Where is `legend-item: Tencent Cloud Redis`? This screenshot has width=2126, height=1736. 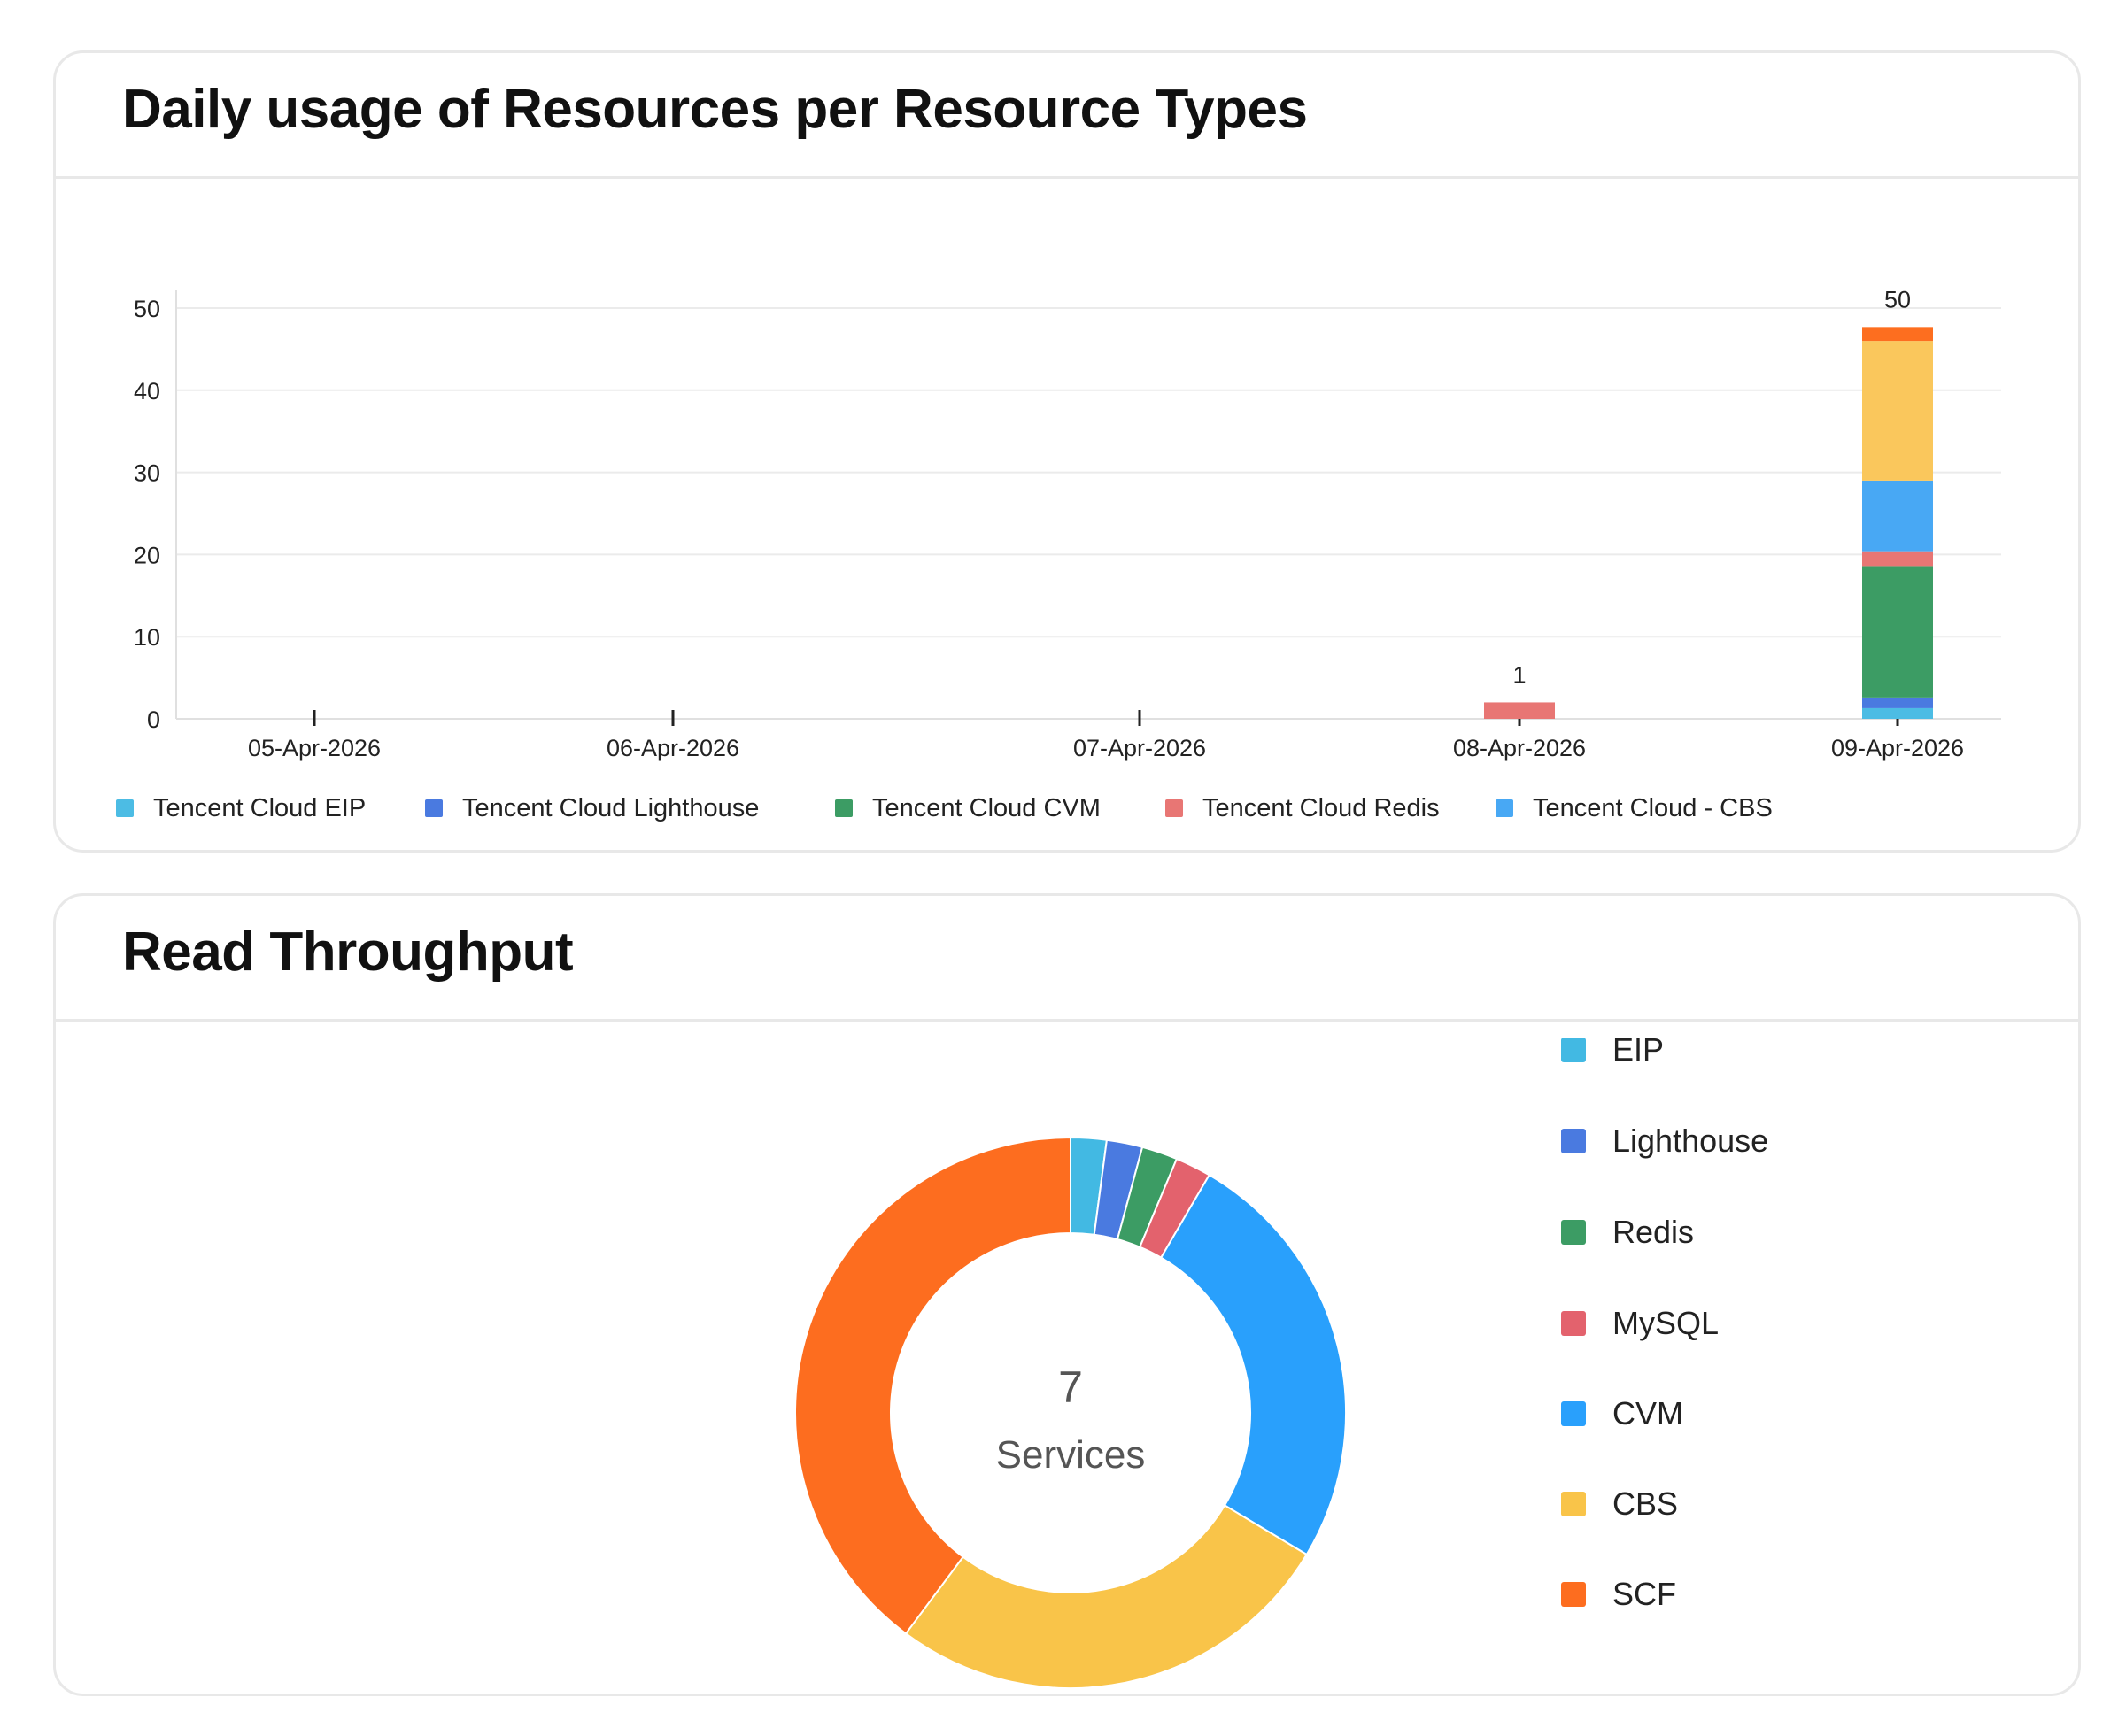 legend-item: Tencent Cloud Redis is located at coordinates (1302, 808).